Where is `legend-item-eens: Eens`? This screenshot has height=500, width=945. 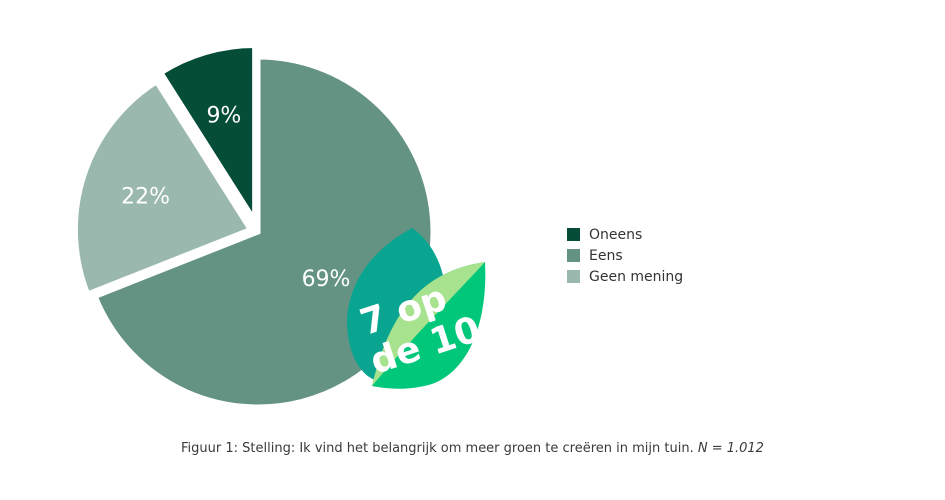 legend-item-eens: Eens is located at coordinates (625, 255).